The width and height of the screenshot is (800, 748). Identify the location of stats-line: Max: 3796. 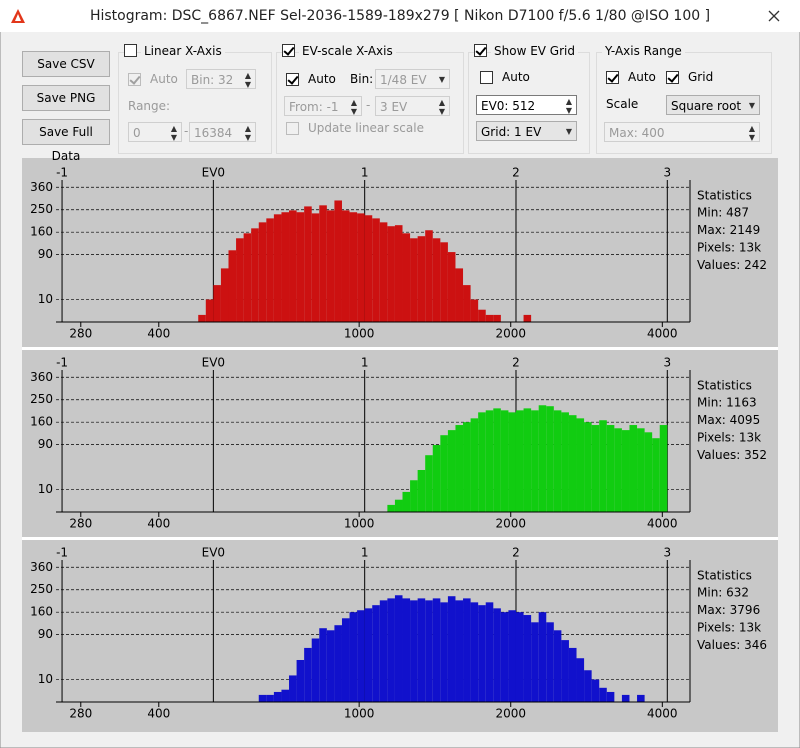
(728, 610).